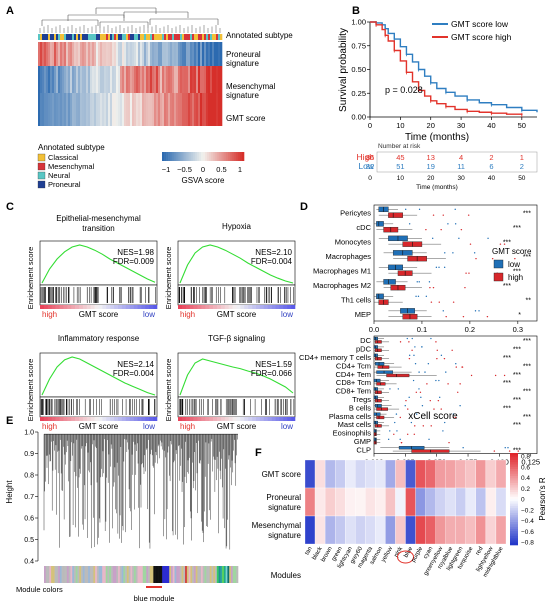 The height and width of the screenshot is (606, 550). I want to click on f-module-name: red, so click(480, 551).